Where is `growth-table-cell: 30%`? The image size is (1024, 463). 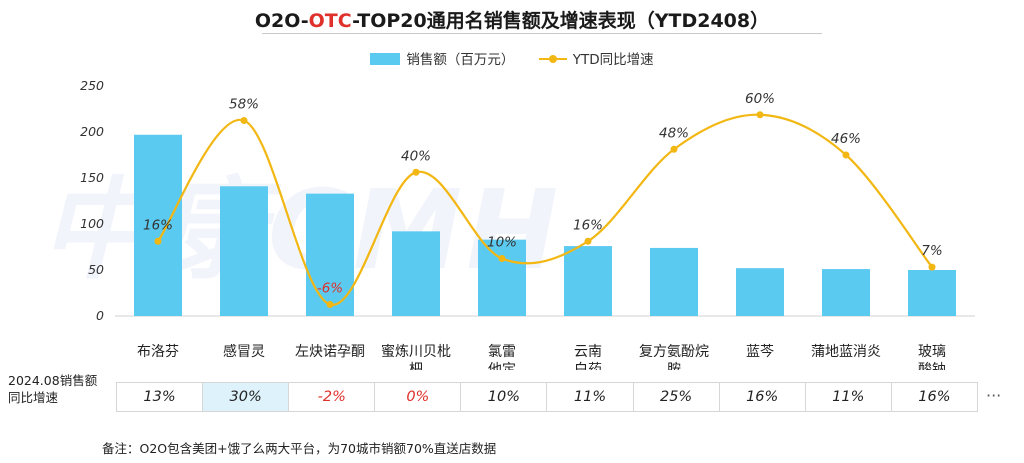 growth-table-cell: 30% is located at coordinates (246, 397).